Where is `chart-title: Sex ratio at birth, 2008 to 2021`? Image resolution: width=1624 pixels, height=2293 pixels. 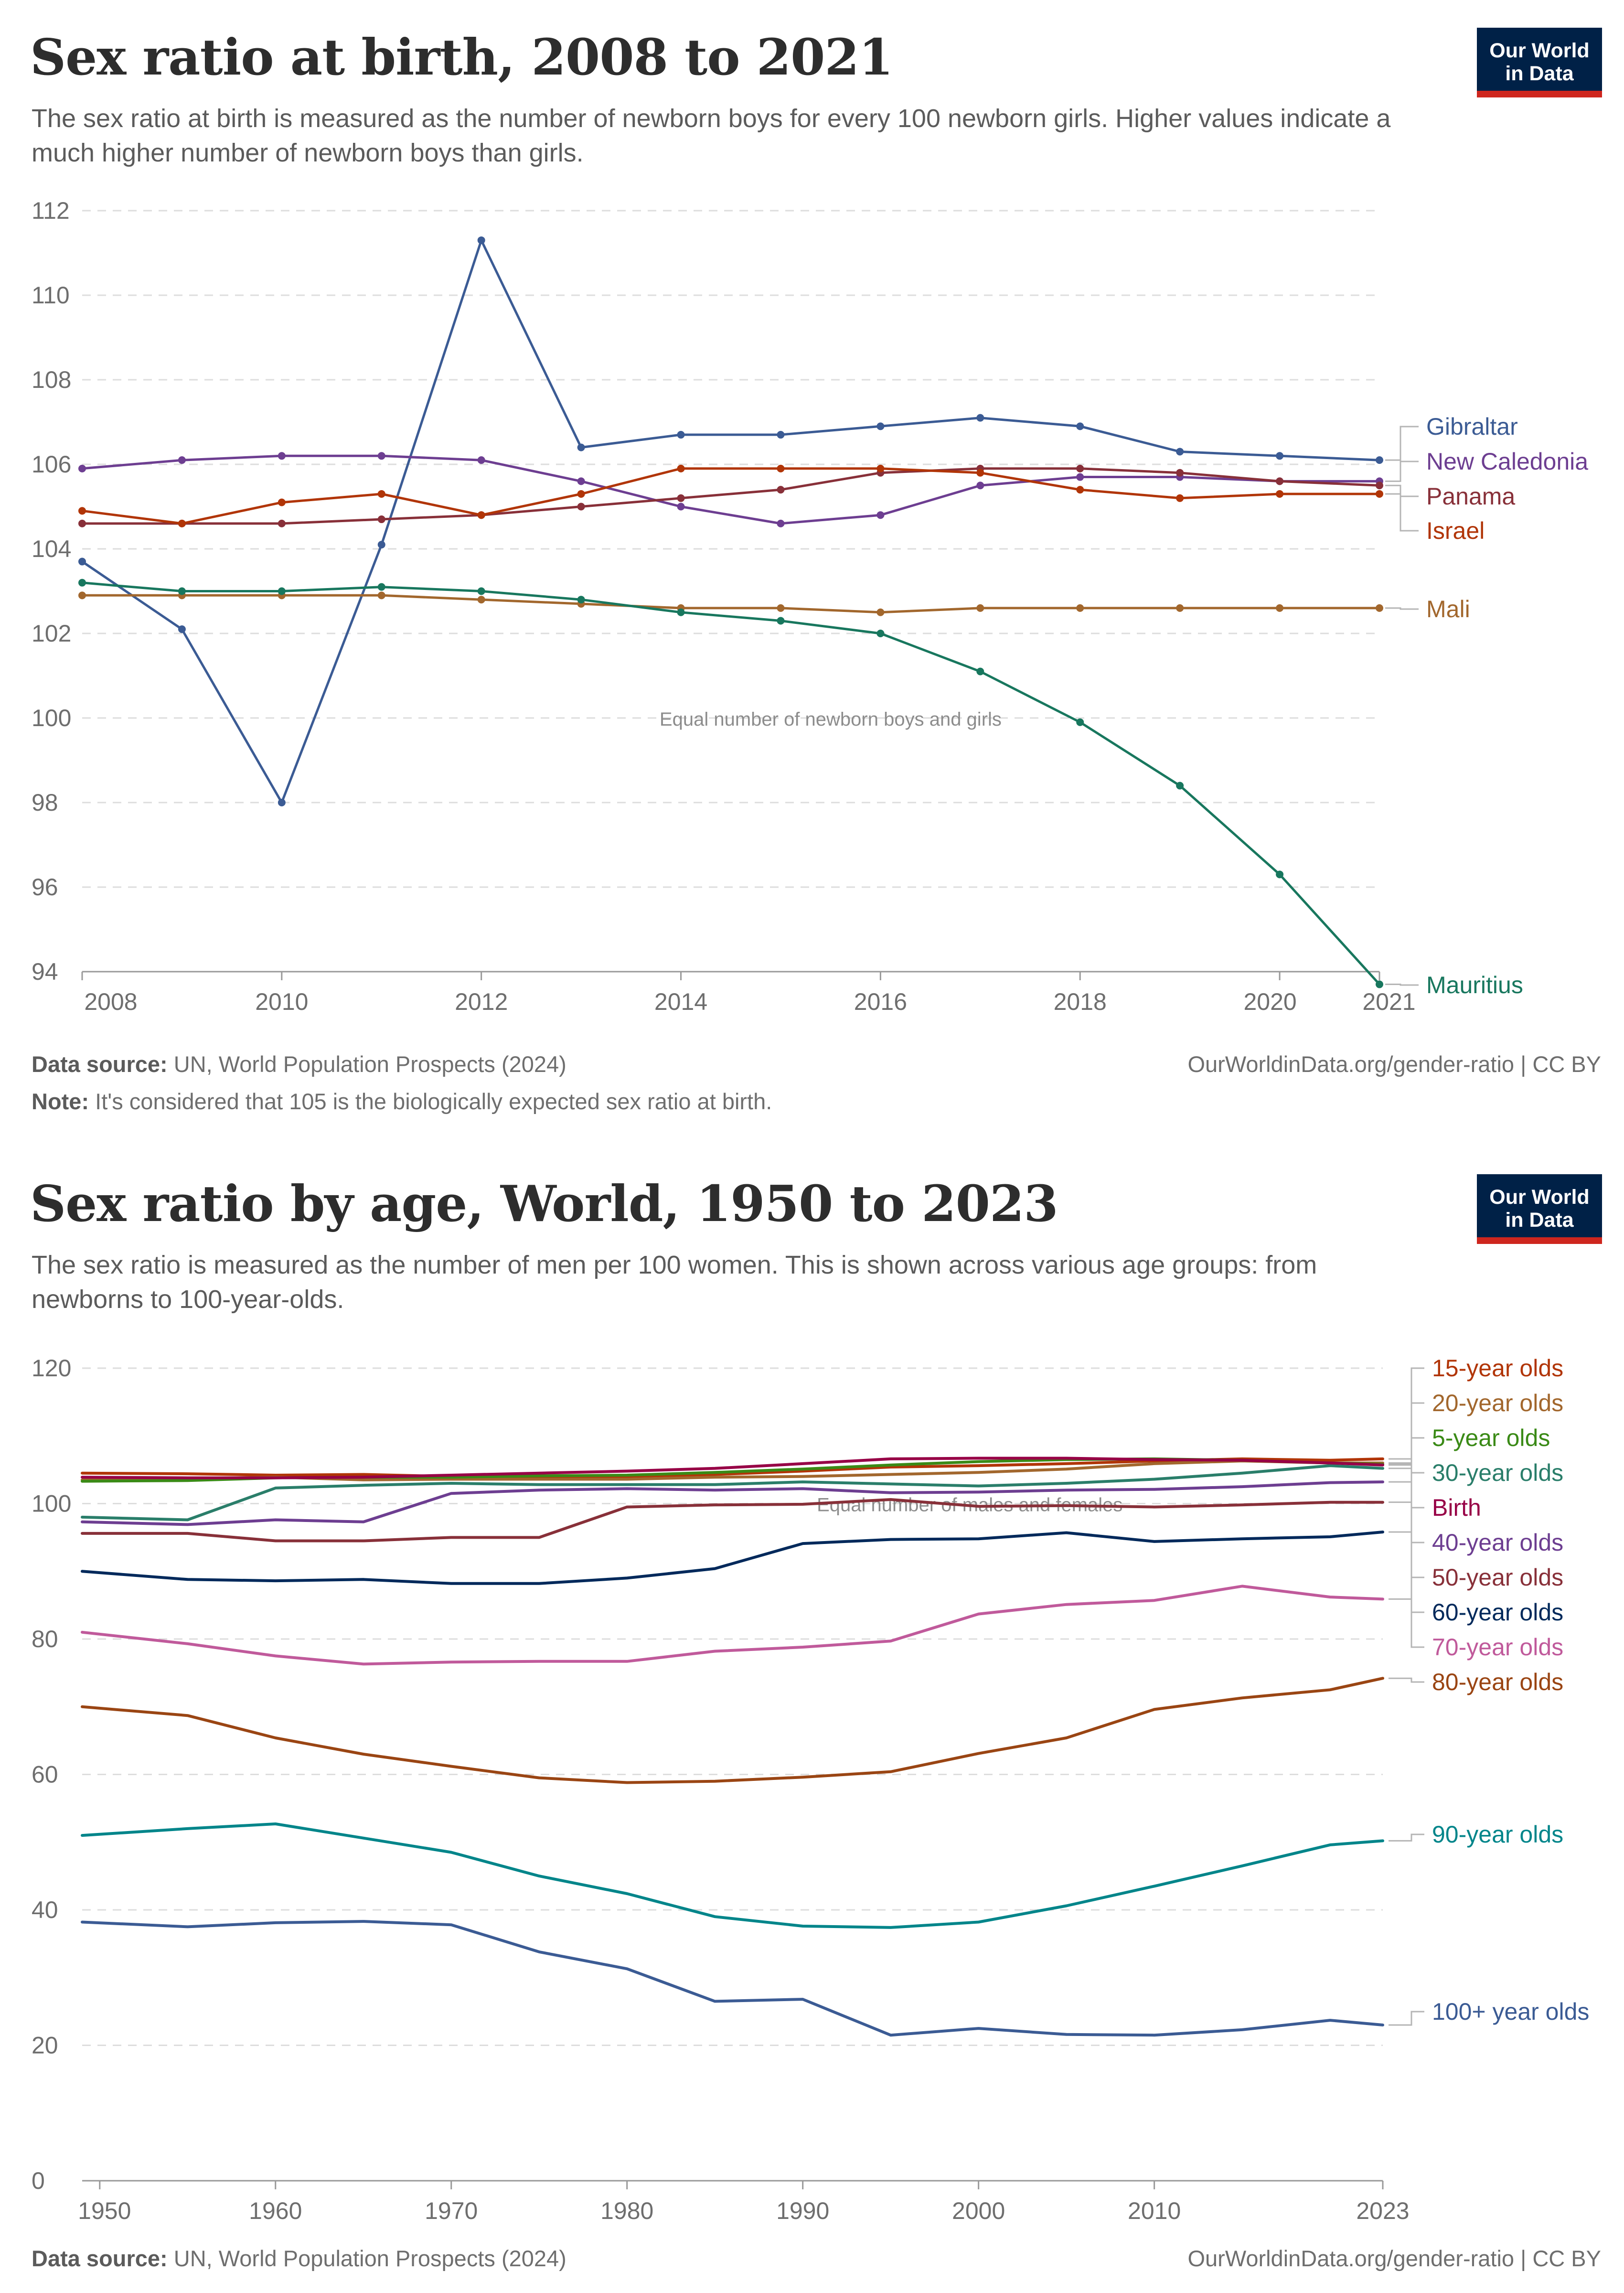
chart-title: Sex ratio at birth, 2008 to 2021 is located at coordinates (462, 57).